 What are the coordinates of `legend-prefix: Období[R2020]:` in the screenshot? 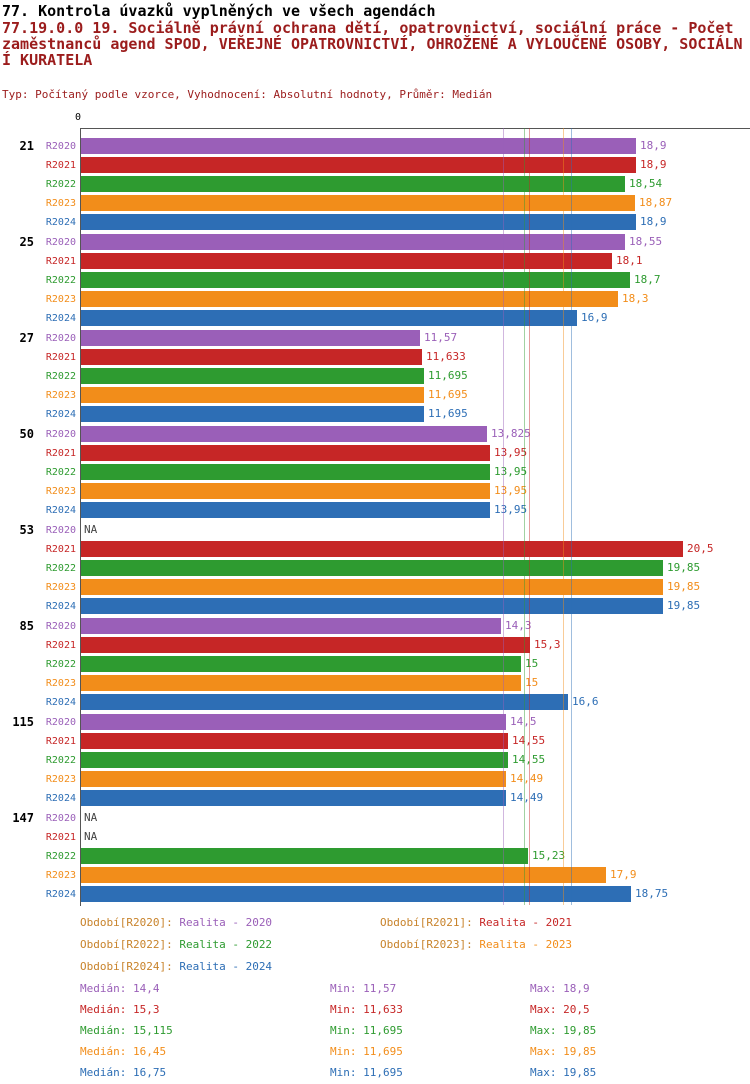 It's located at (130, 922).